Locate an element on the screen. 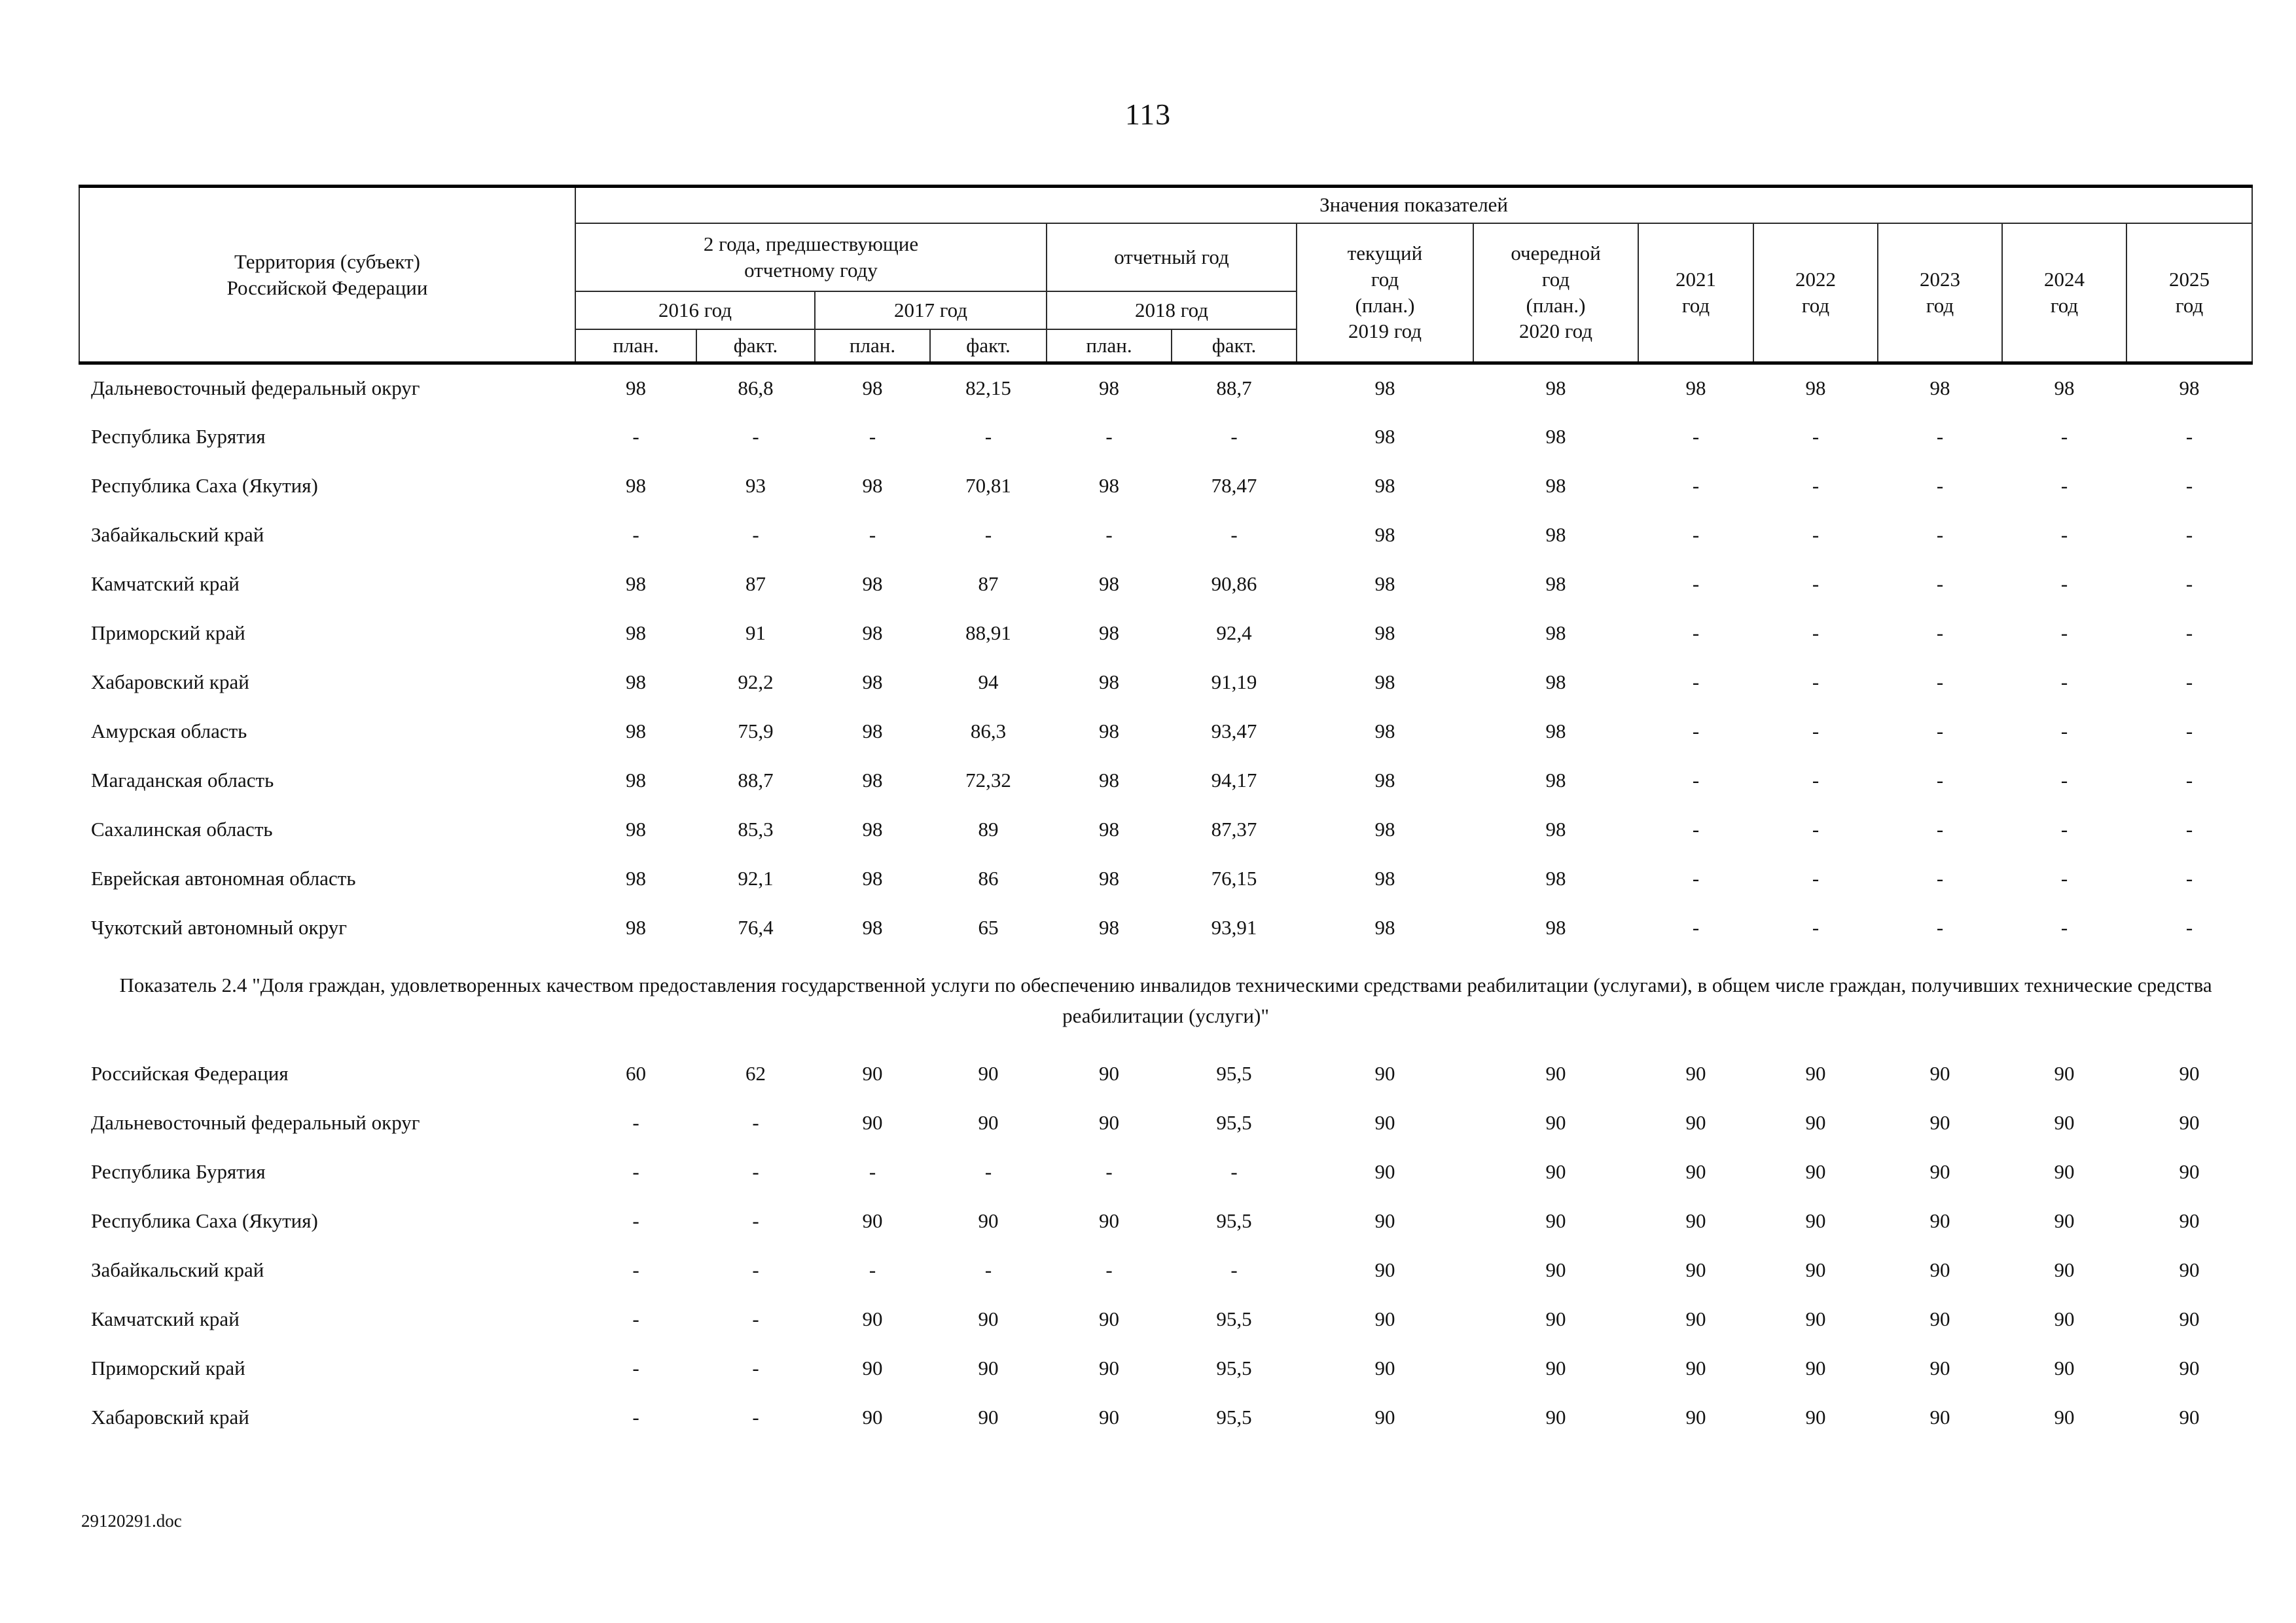  value-cell: 92,2 is located at coordinates (756, 681).